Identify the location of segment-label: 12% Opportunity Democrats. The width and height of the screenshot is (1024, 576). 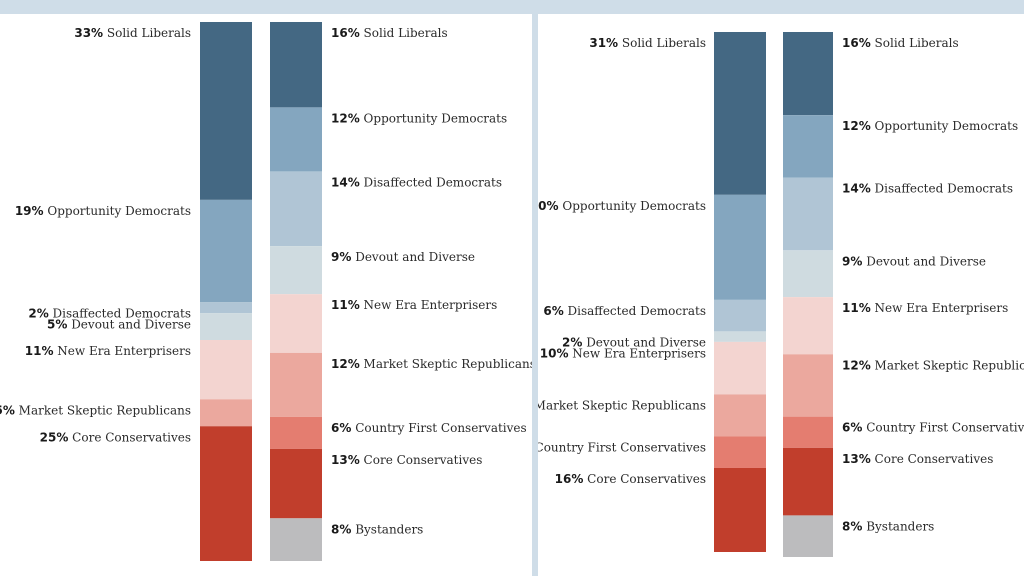
(419, 118).